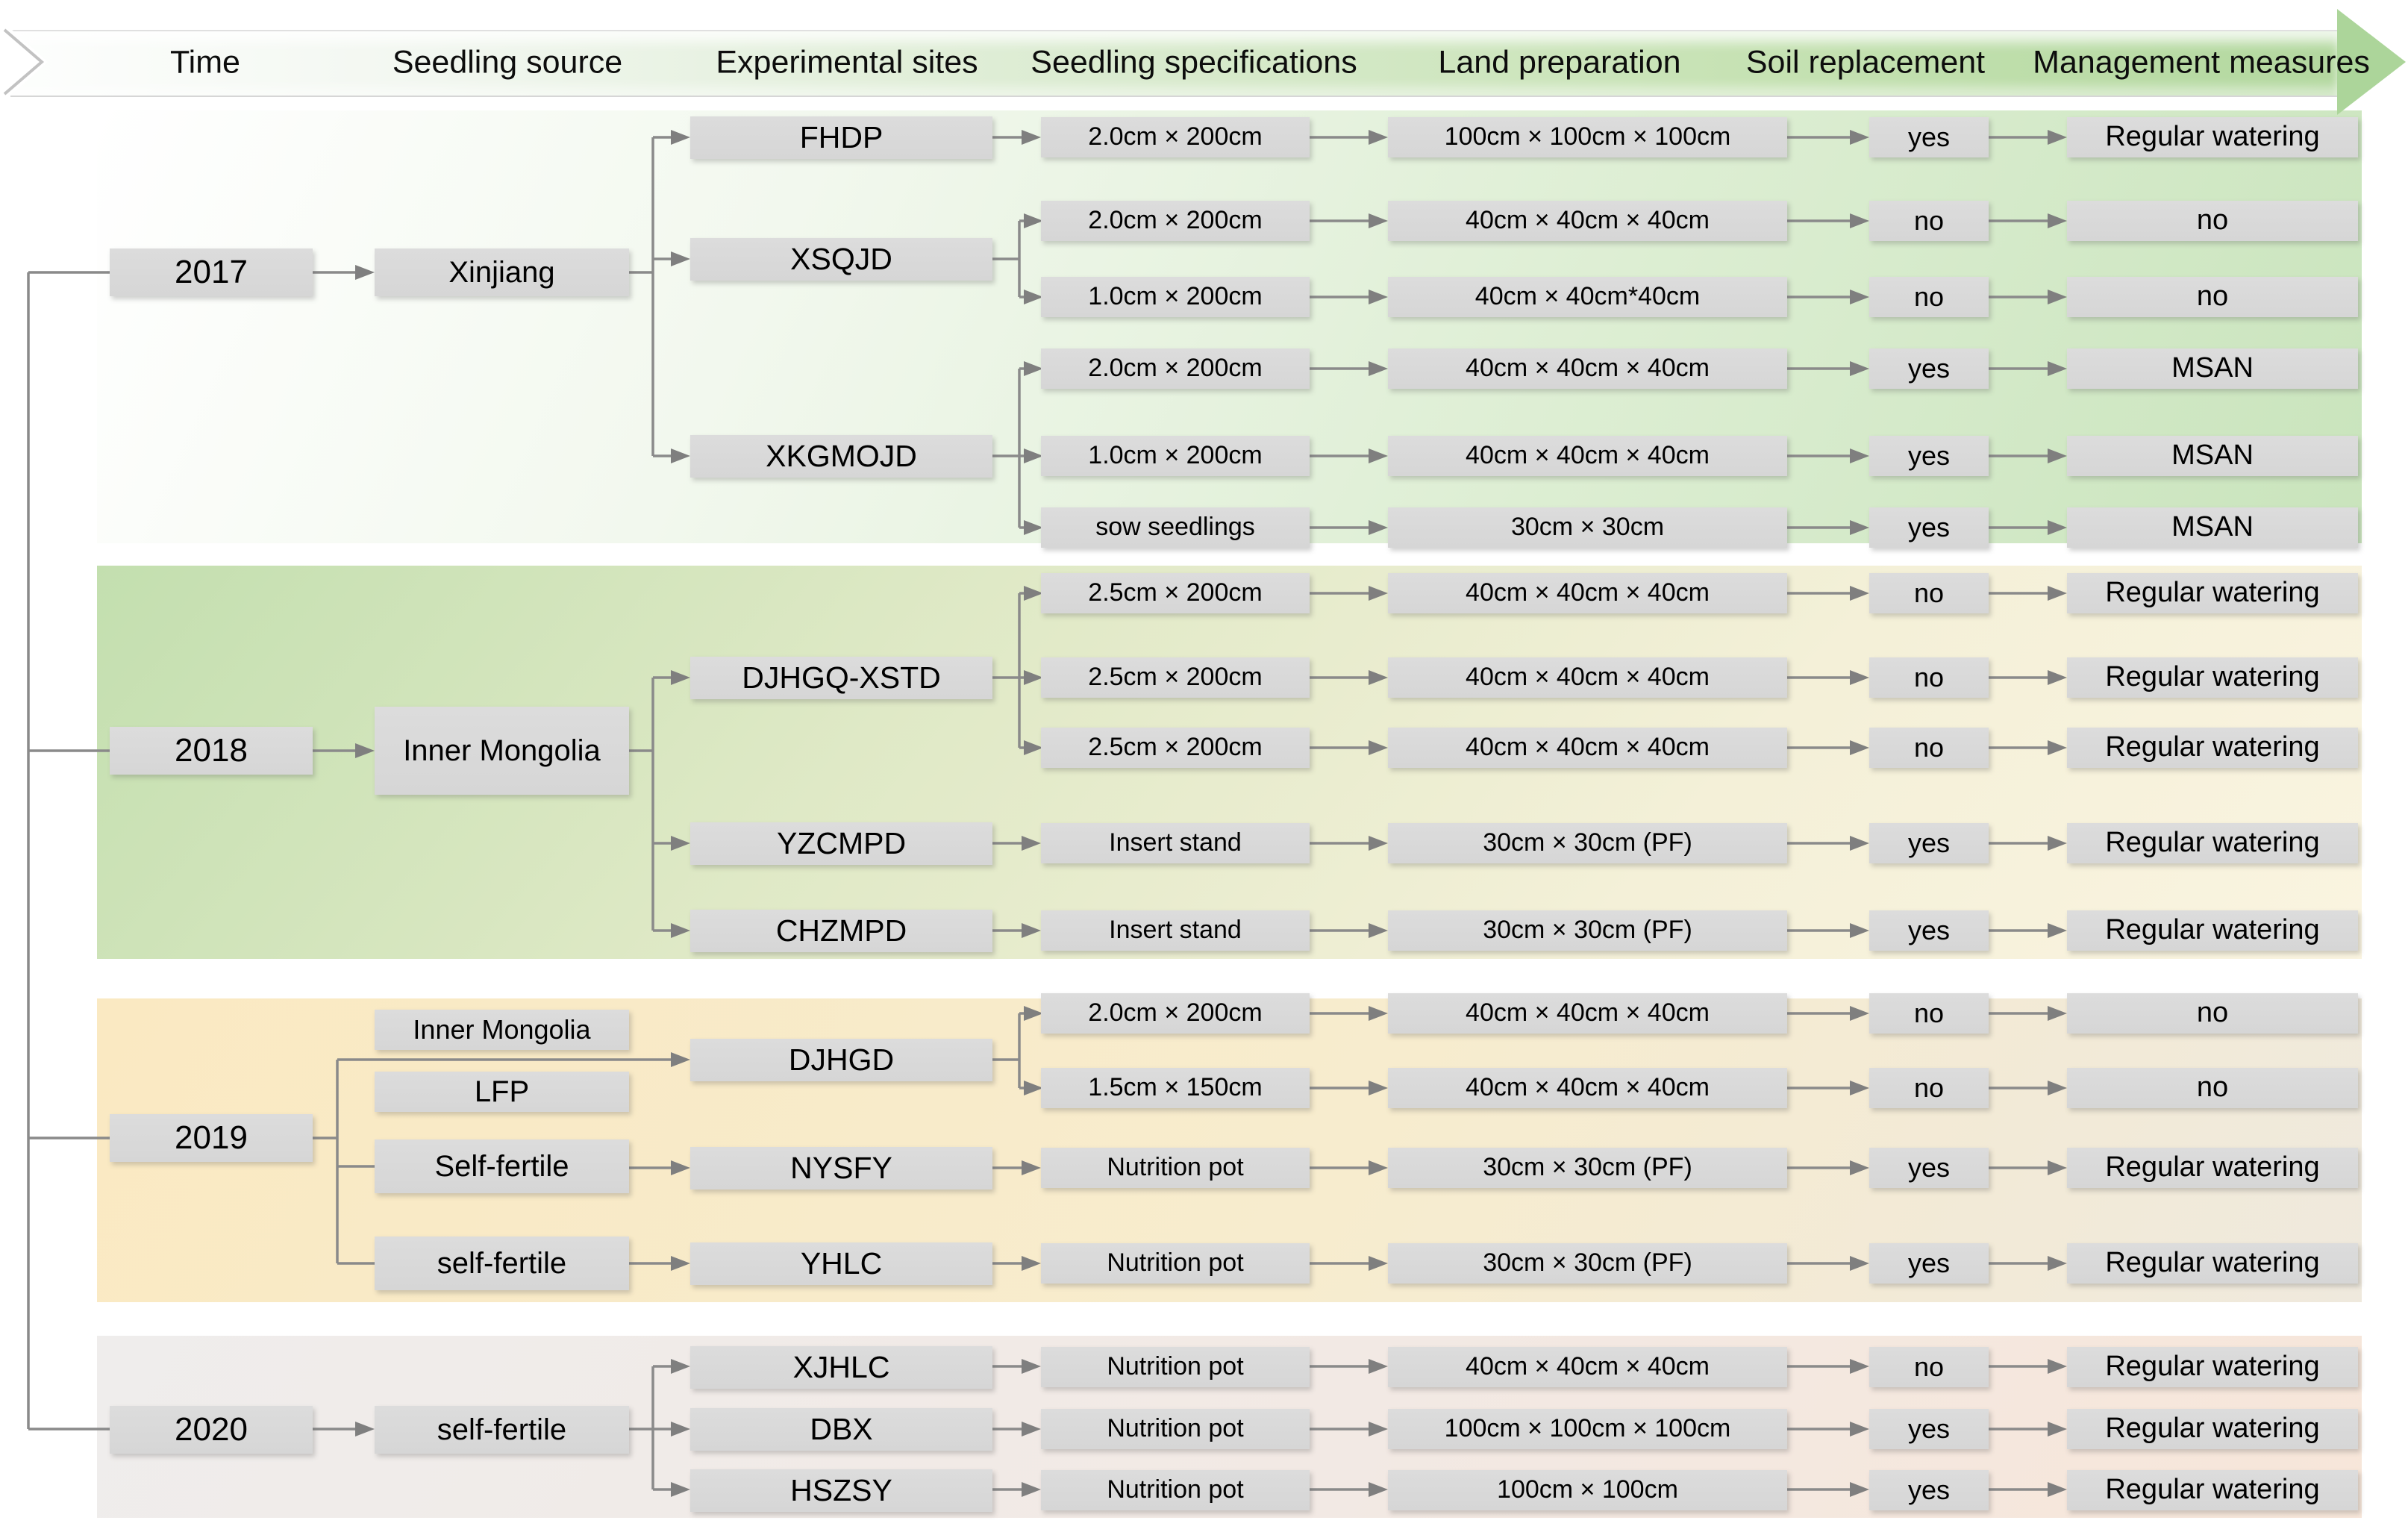 The height and width of the screenshot is (1535, 2408). What do you see at coordinates (1175, 527) in the screenshot?
I see `spec-box-2017-r6: sow seedlings` at bounding box center [1175, 527].